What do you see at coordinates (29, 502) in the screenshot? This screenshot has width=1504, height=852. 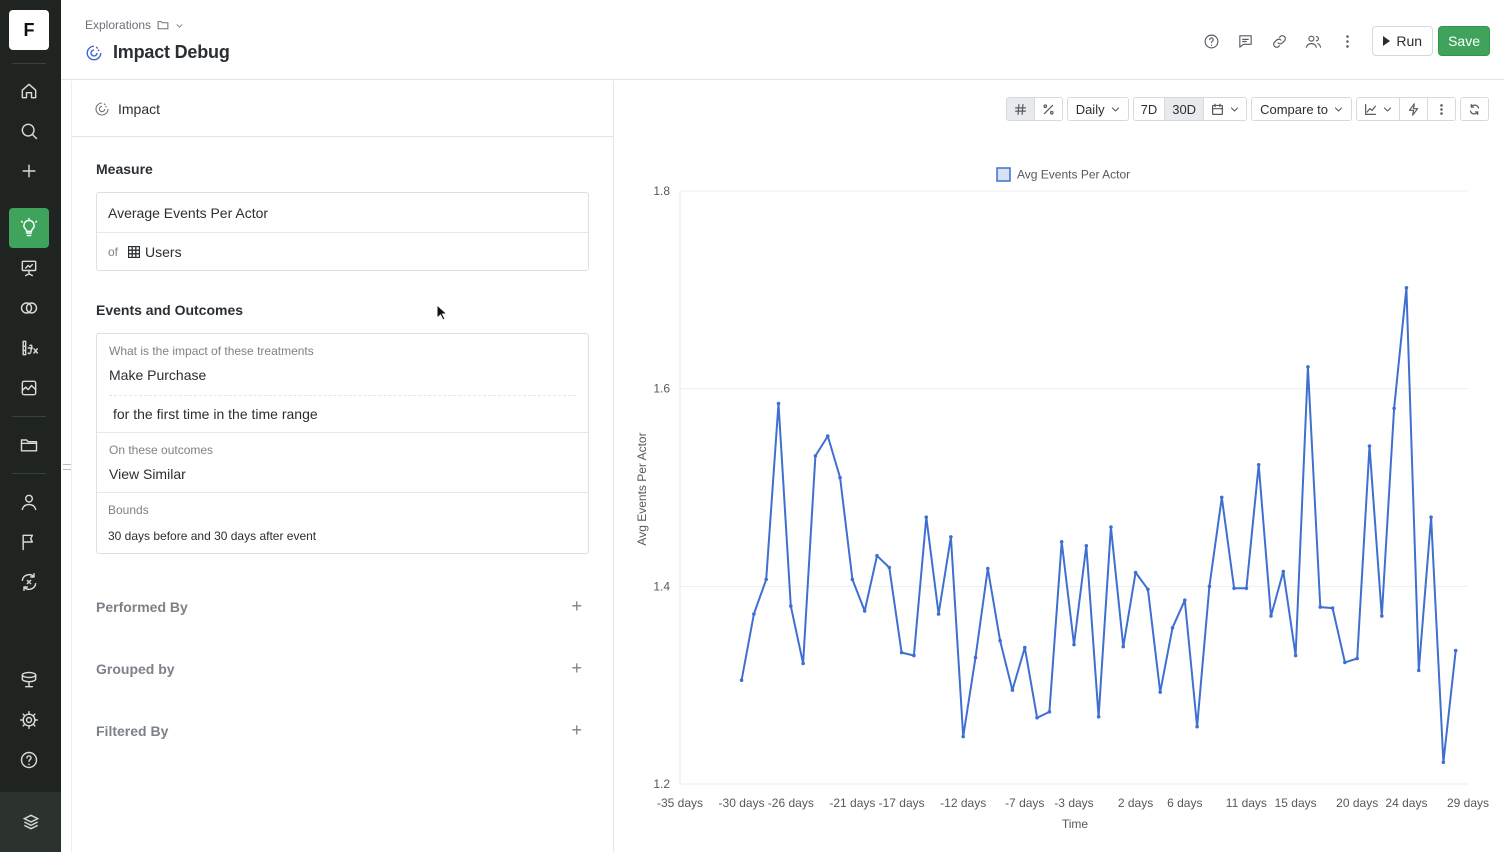 I see `user-icon` at bounding box center [29, 502].